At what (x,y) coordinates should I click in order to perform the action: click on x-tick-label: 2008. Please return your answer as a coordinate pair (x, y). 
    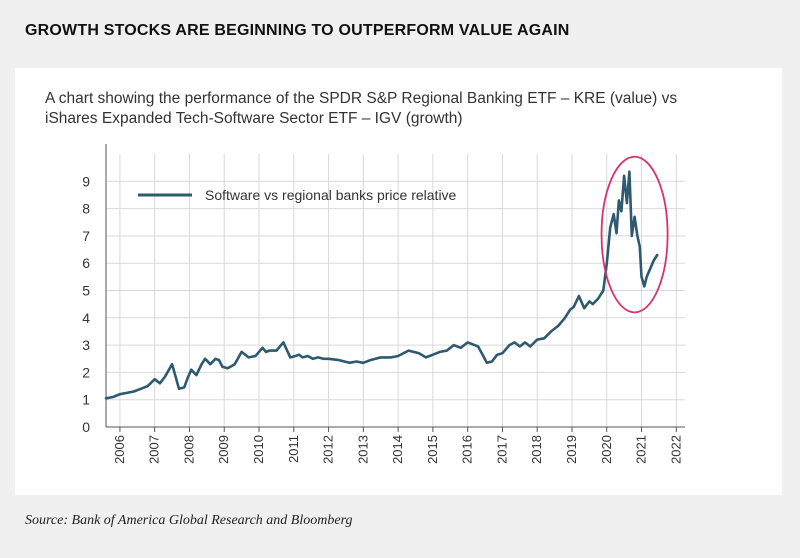
    Looking at the image, I should click on (188, 449).